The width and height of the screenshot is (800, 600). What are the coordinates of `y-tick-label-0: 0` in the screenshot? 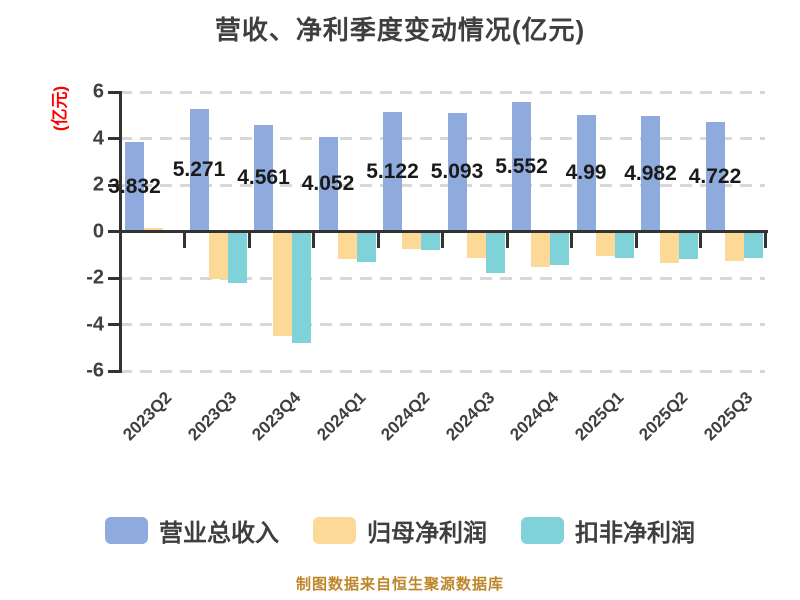 It's located at (98, 231).